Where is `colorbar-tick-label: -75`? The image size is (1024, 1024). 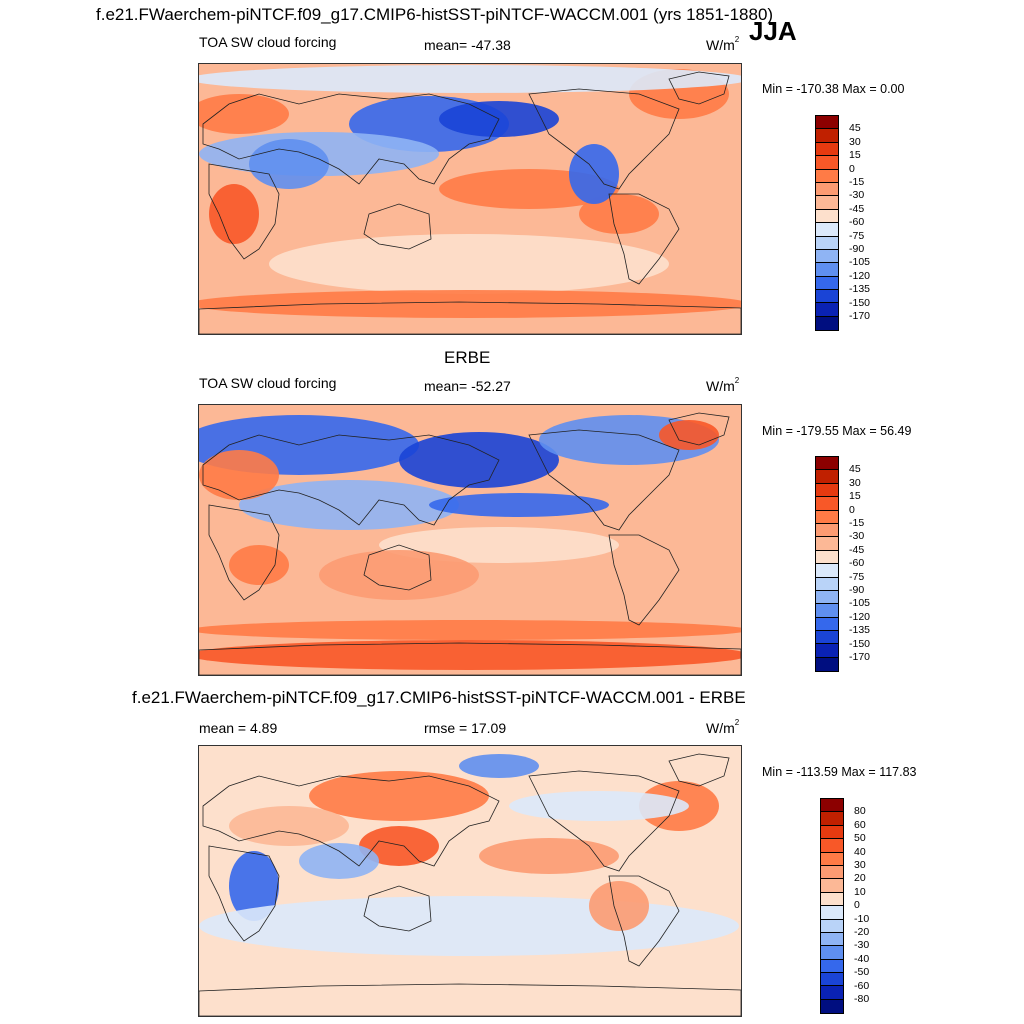
colorbar-tick-label: -75 is located at coordinates (857, 576).